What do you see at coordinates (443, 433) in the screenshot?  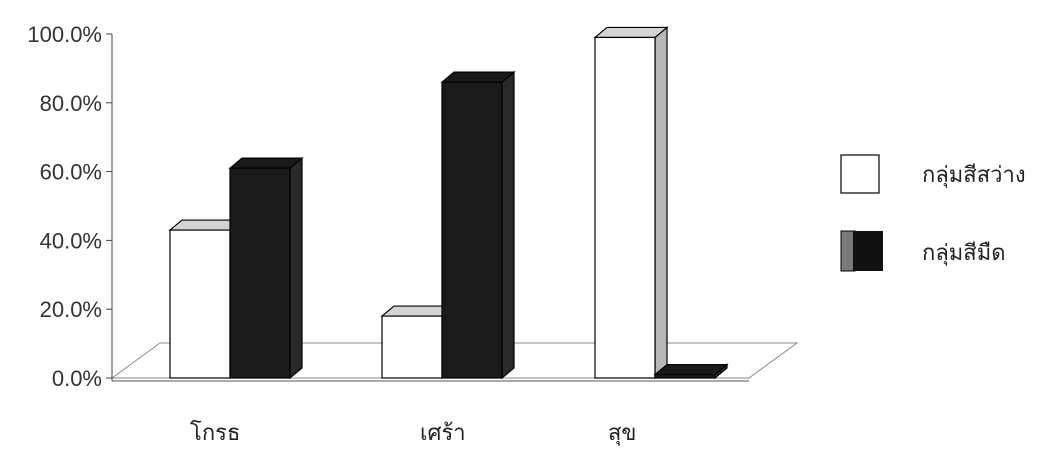 I see `x-category-label: เศร้า` at bounding box center [443, 433].